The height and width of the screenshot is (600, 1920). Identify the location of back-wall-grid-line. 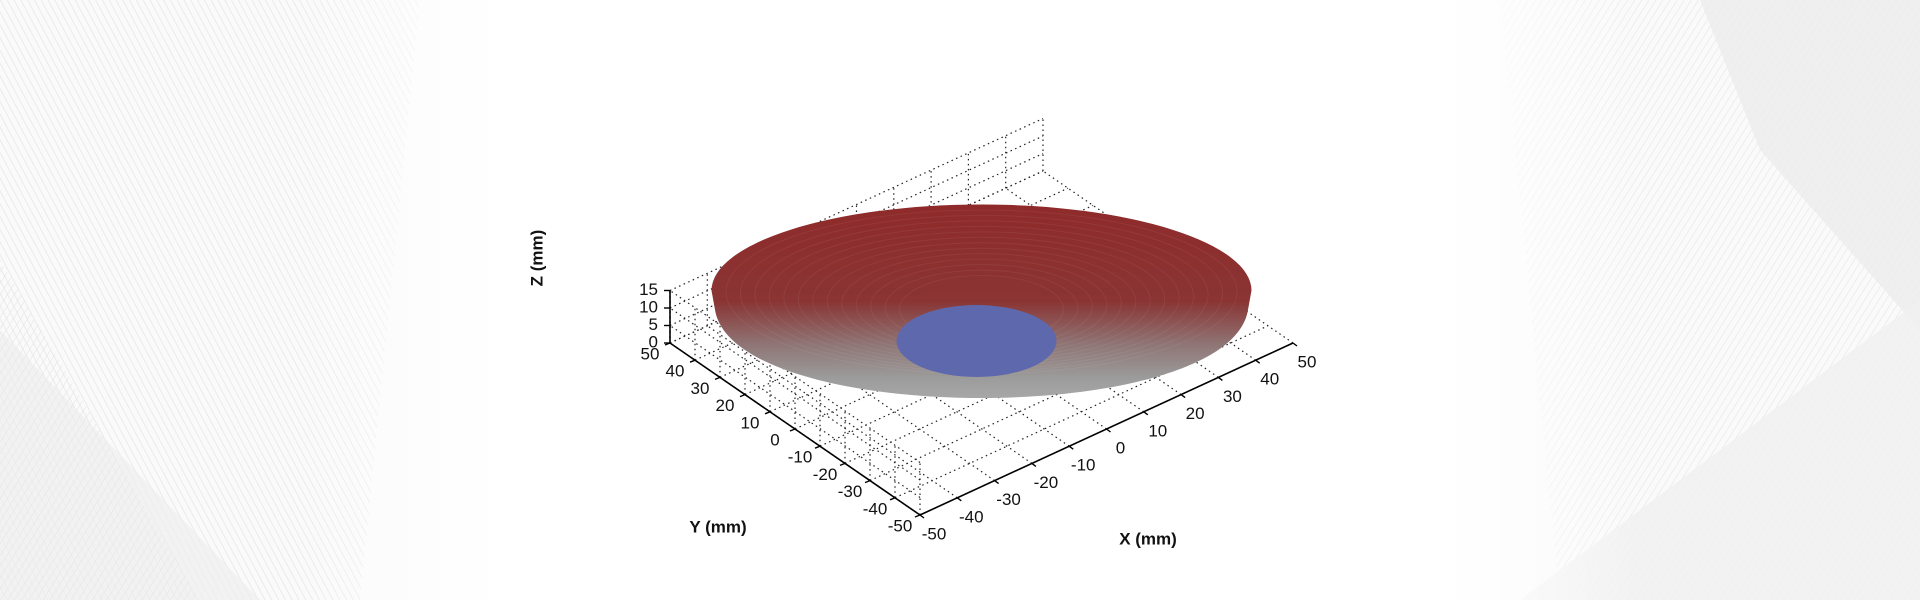
(856, 204).